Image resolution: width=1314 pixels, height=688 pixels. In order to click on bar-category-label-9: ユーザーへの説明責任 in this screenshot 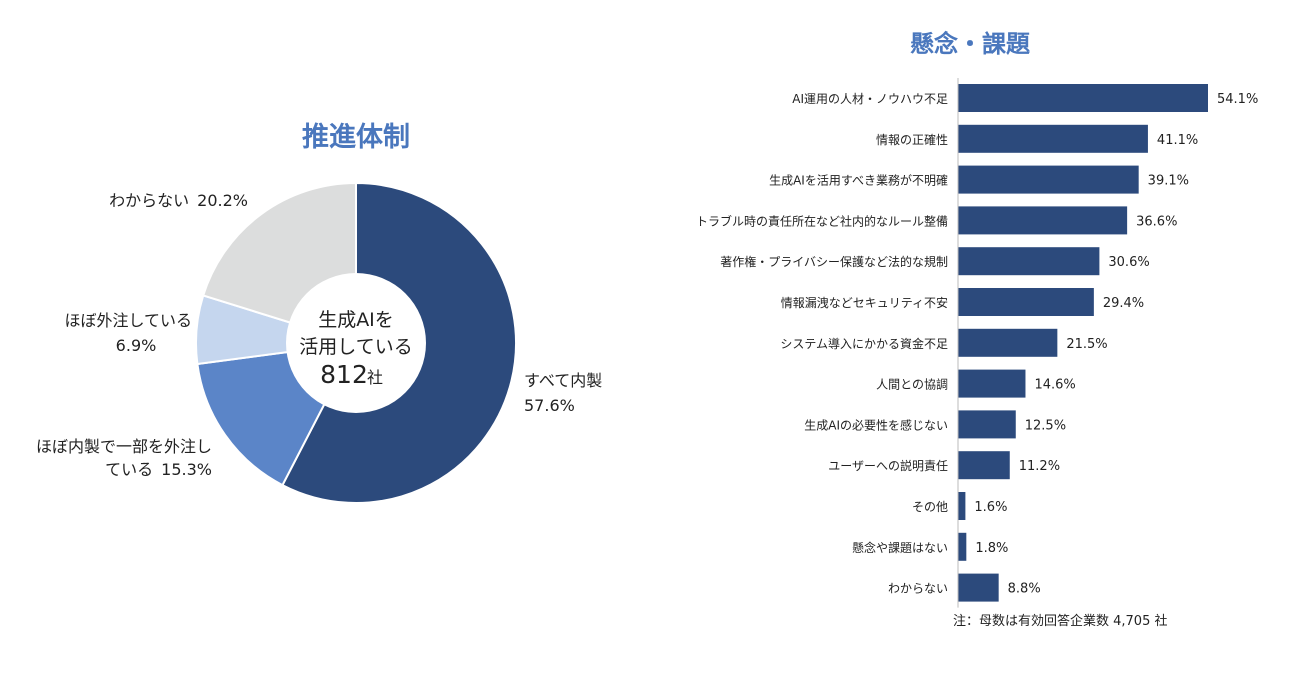, I will do `click(888, 465)`.